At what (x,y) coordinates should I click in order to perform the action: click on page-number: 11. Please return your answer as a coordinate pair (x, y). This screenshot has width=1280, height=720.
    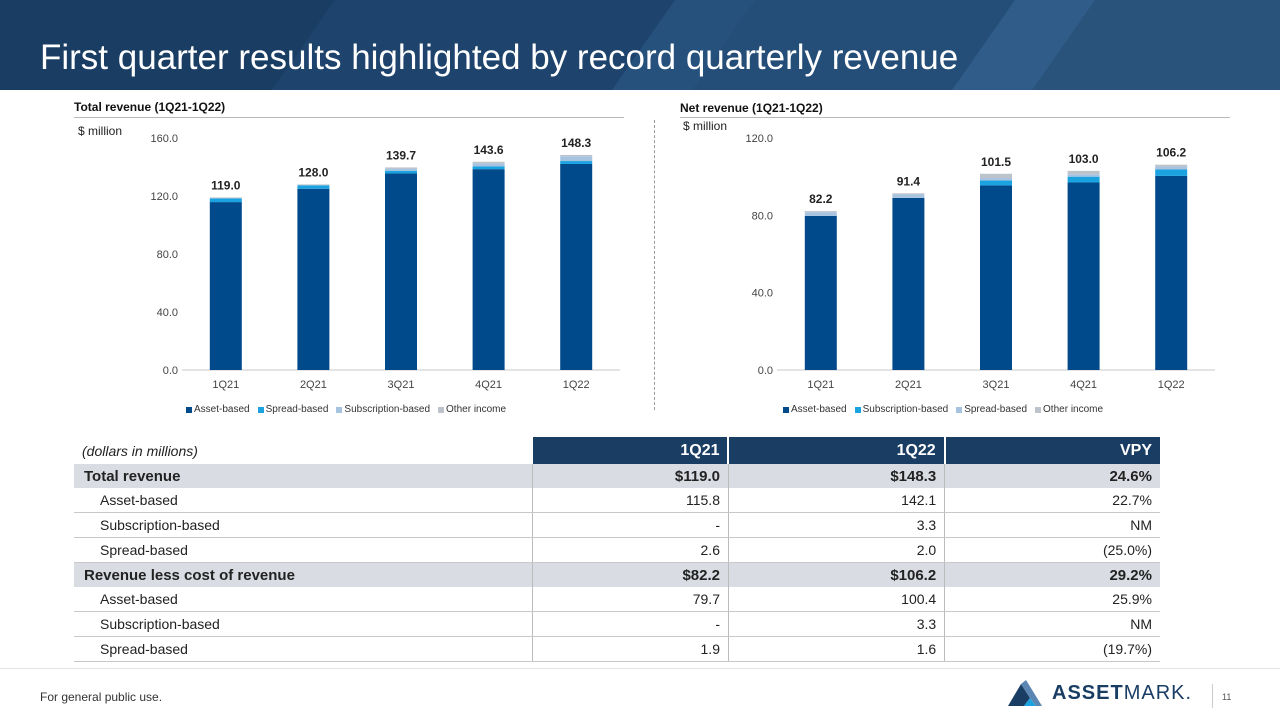
    Looking at the image, I should click on (1227, 697).